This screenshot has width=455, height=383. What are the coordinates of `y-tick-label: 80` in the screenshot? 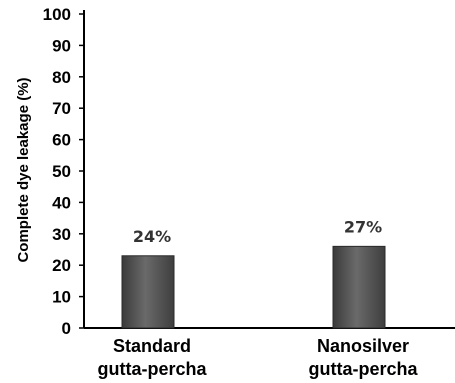 It's located at (61, 77).